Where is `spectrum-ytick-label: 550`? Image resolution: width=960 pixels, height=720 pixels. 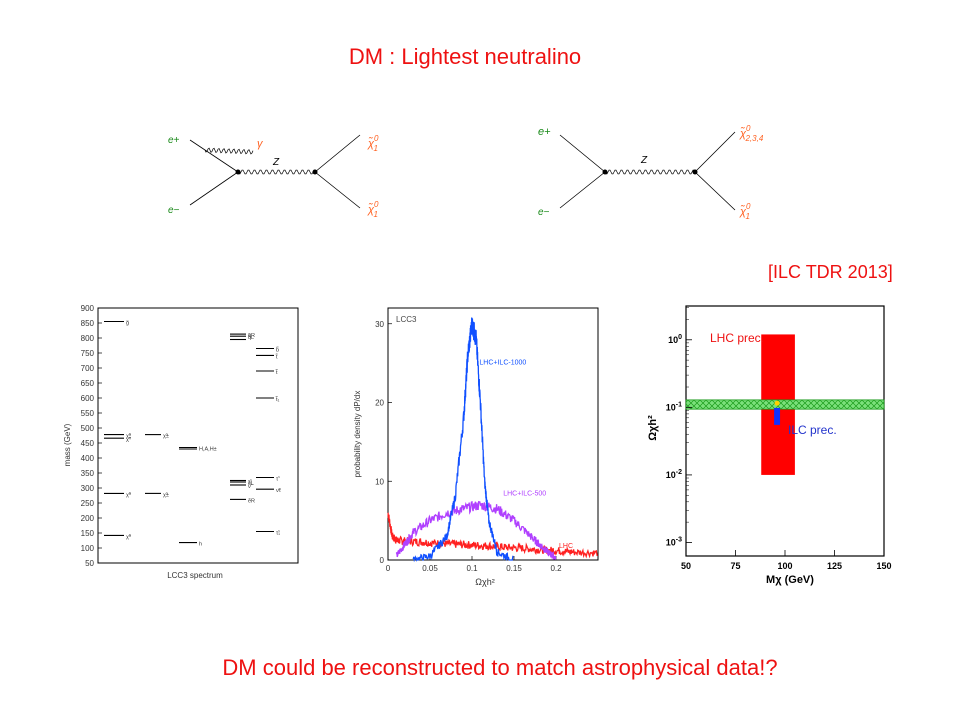 spectrum-ytick-label: 550 is located at coordinates (88, 413).